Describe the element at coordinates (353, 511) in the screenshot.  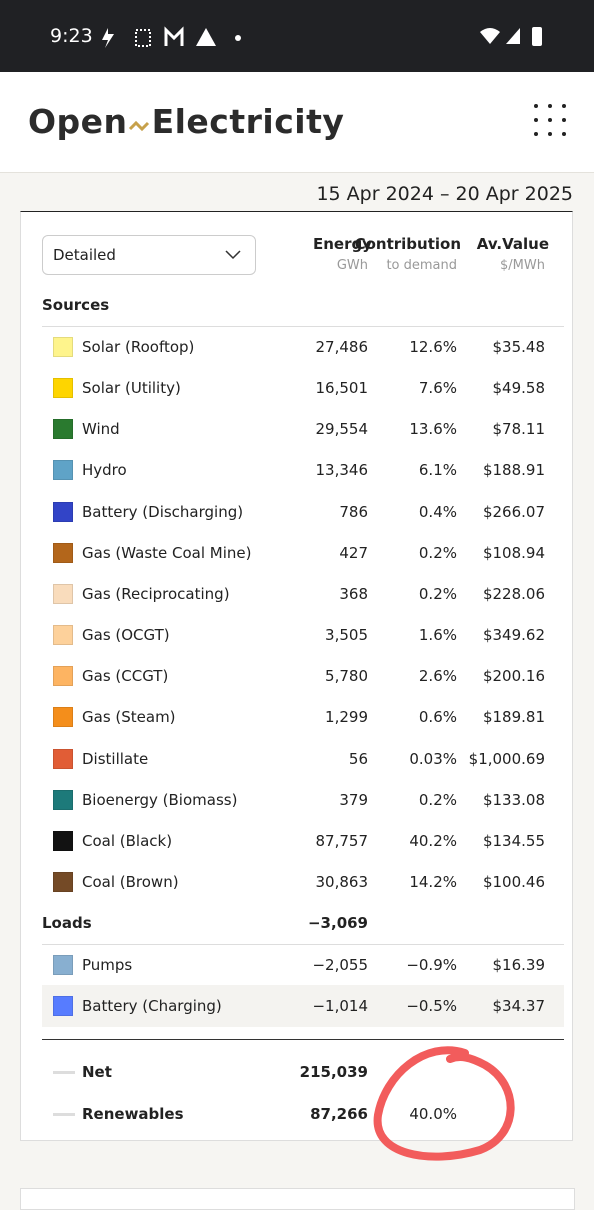
I see `row-energy: 786` at that location.